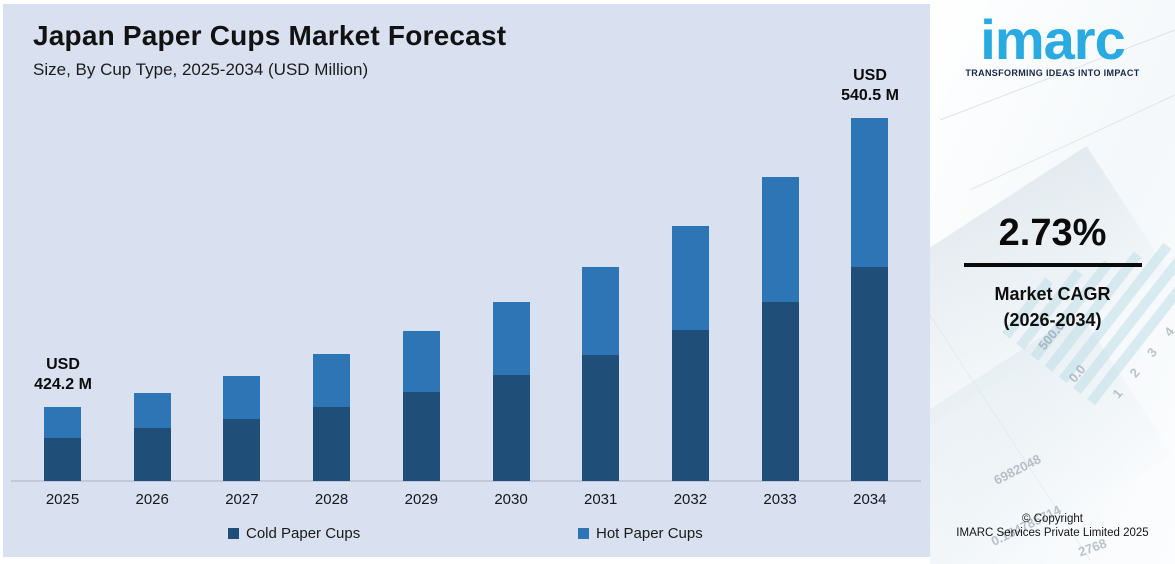  I want to click on bar-2027, so click(242, 428).